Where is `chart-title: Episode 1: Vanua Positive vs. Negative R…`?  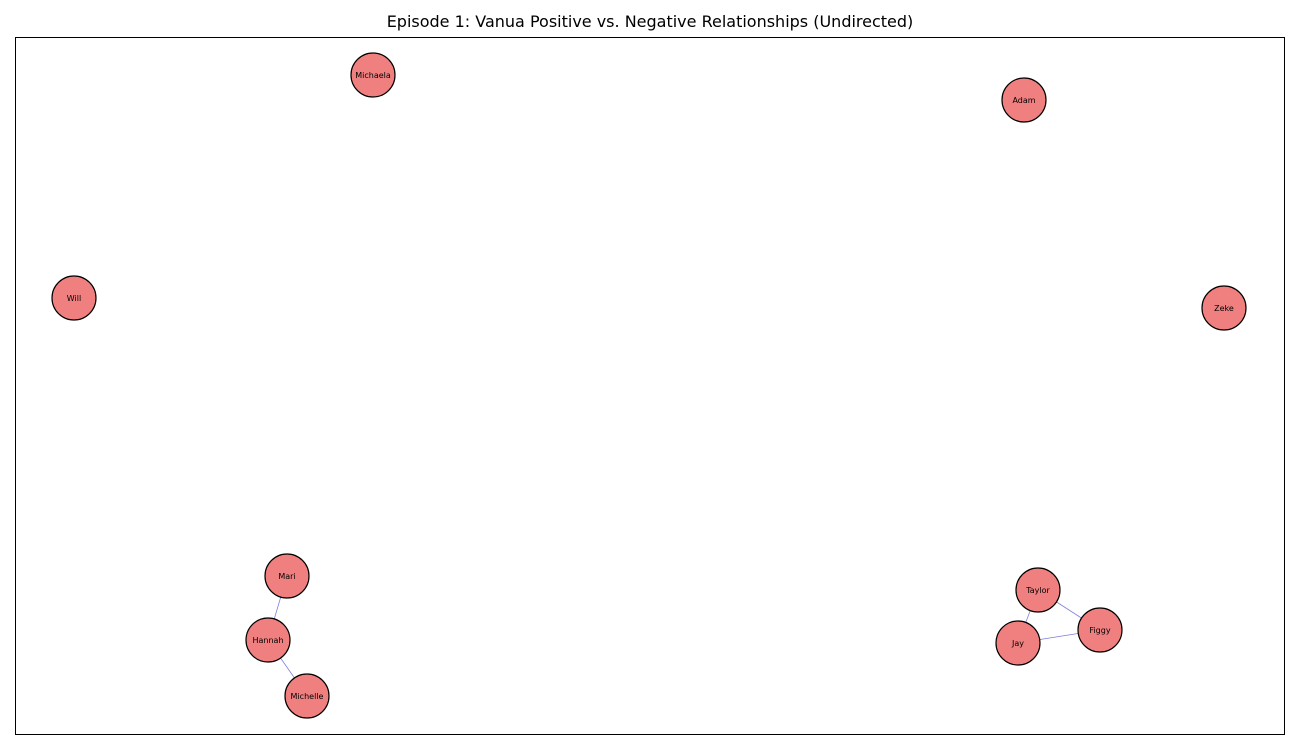 chart-title: Episode 1: Vanua Positive vs. Negative R… is located at coordinates (650, 21).